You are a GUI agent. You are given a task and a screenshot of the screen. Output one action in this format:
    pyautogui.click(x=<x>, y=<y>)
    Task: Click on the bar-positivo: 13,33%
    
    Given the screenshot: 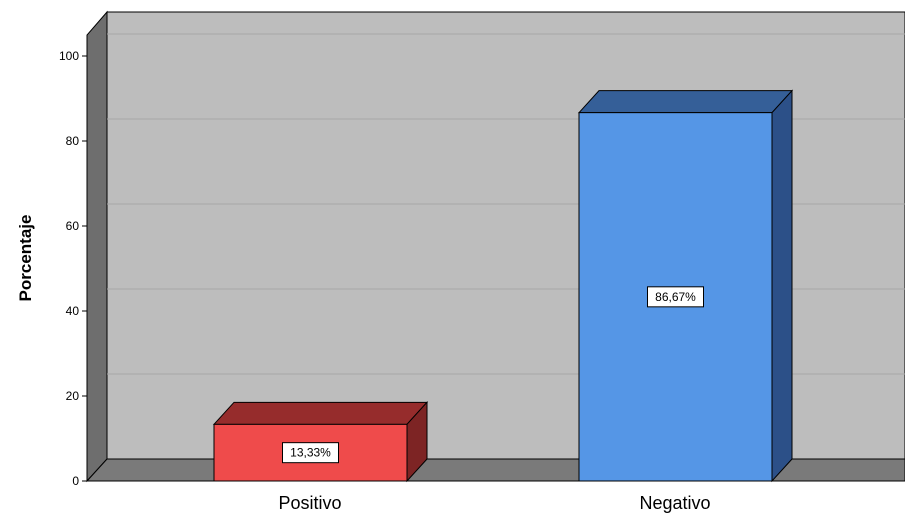 What is the action you would take?
    pyautogui.click(x=320, y=441)
    